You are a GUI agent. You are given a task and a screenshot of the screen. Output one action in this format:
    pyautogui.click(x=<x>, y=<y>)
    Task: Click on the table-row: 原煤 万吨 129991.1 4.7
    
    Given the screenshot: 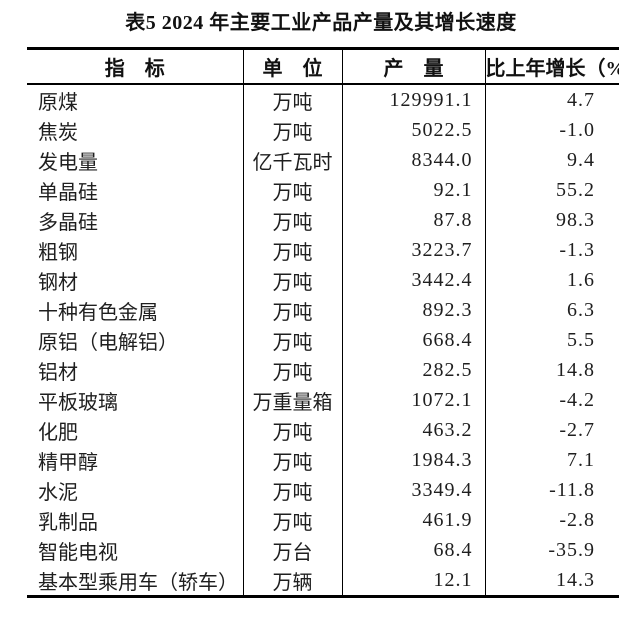 What is the action you would take?
    pyautogui.click(x=323, y=99)
    